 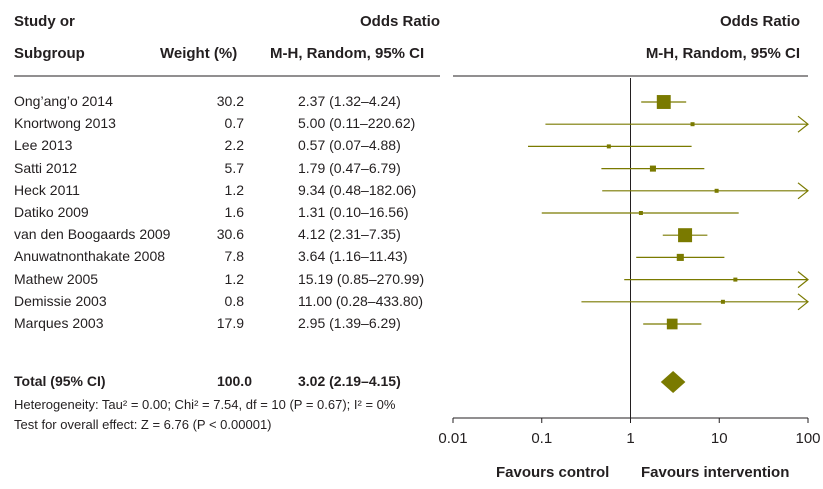 I want to click on x-tick-label: 0.1, so click(x=541, y=438).